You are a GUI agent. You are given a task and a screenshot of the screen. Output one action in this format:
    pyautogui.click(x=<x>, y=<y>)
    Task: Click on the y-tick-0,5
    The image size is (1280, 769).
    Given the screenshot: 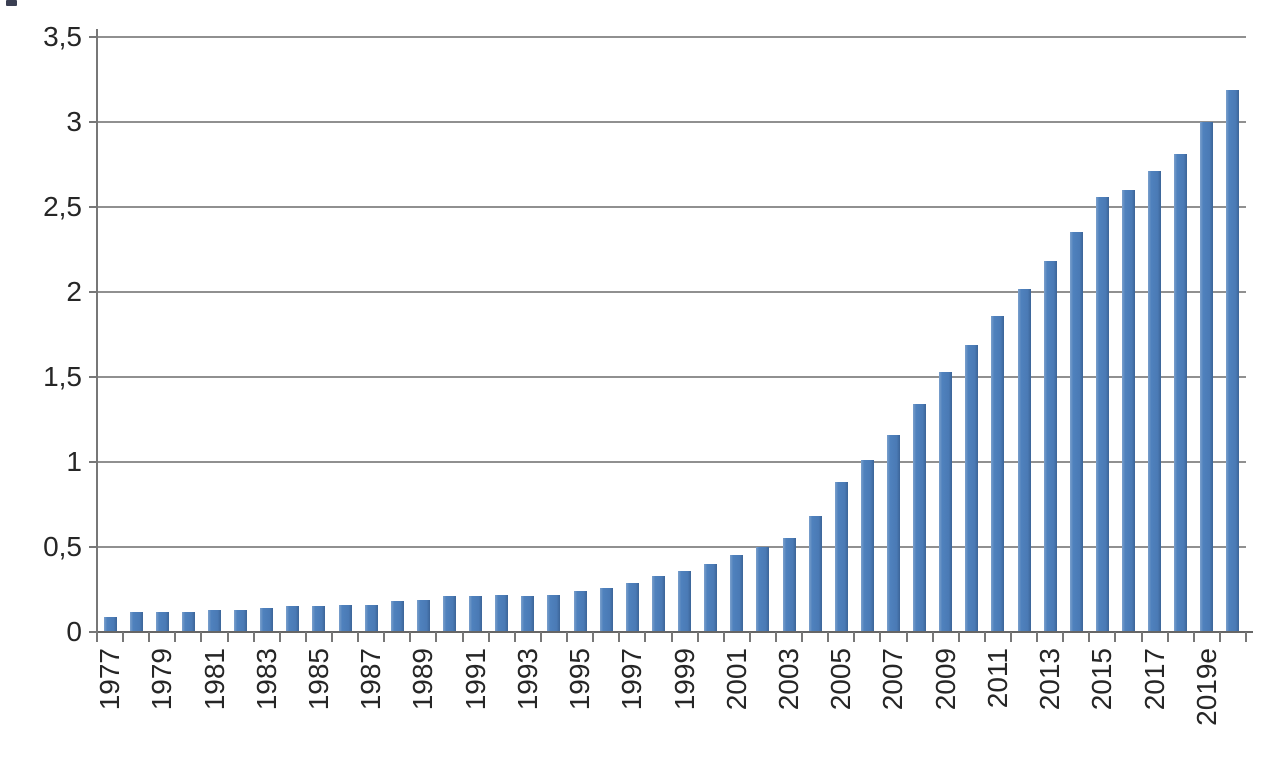 What is the action you would take?
    pyautogui.click(x=93, y=547)
    